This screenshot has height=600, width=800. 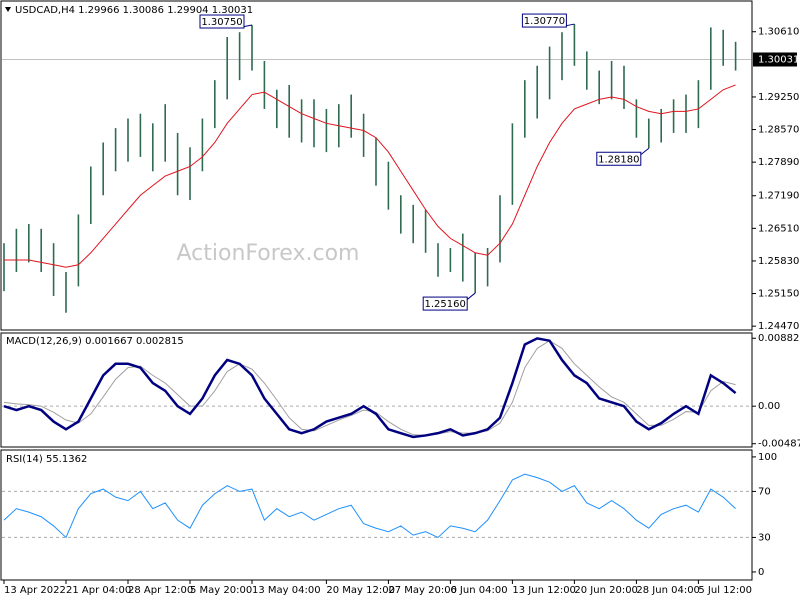 What do you see at coordinates (761, 572) in the screenshot?
I see `y-tick-label: 0` at bounding box center [761, 572].